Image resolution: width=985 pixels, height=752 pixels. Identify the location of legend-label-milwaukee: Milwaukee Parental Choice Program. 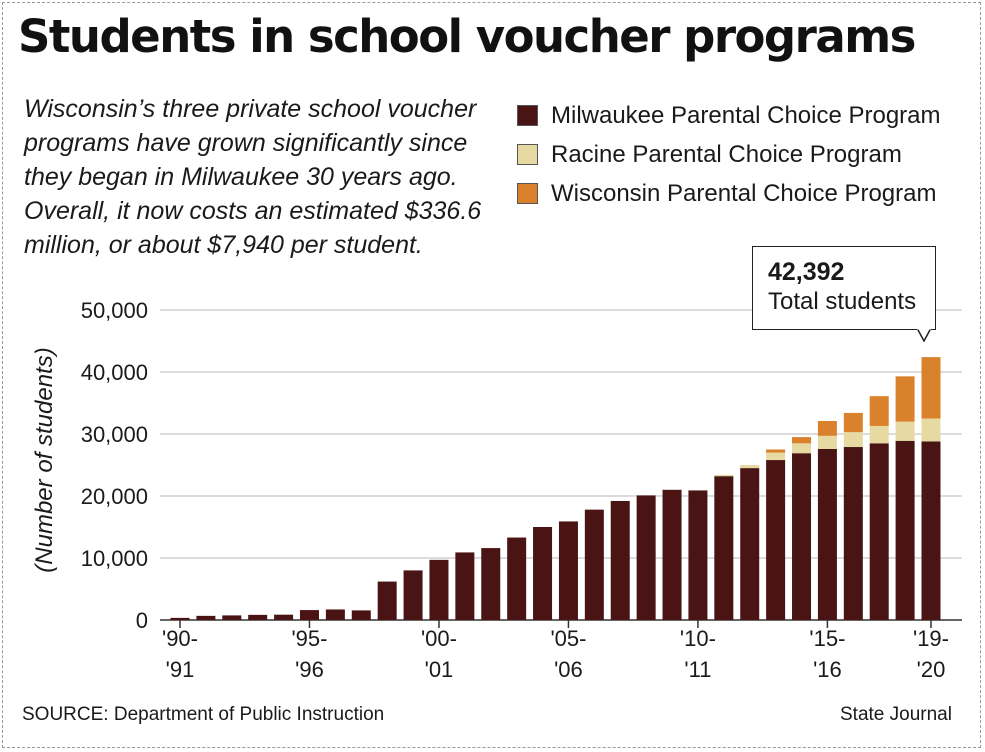
(746, 115).